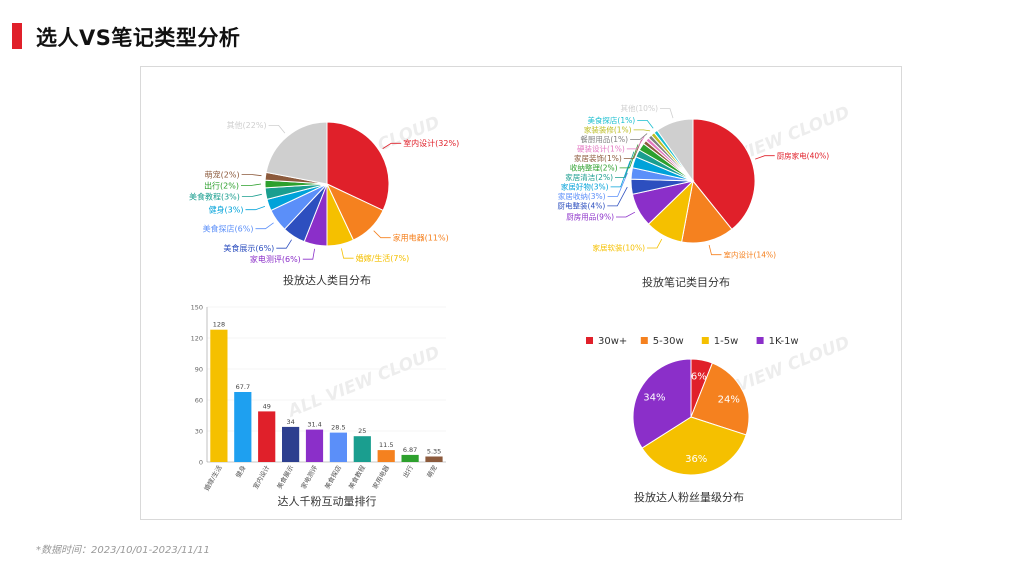 The height and width of the screenshot is (576, 1024). What do you see at coordinates (696, 459) in the screenshot?
I see `slice-label: 36%` at bounding box center [696, 459].